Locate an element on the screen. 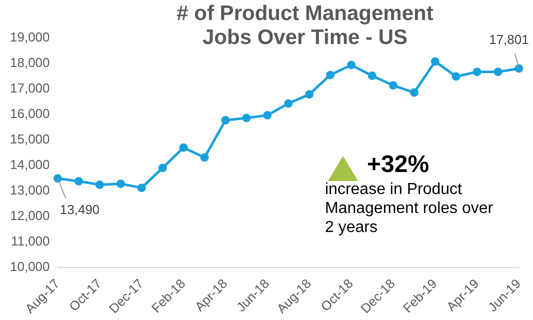  y-tick-label: 16,000 is located at coordinates (30, 114).